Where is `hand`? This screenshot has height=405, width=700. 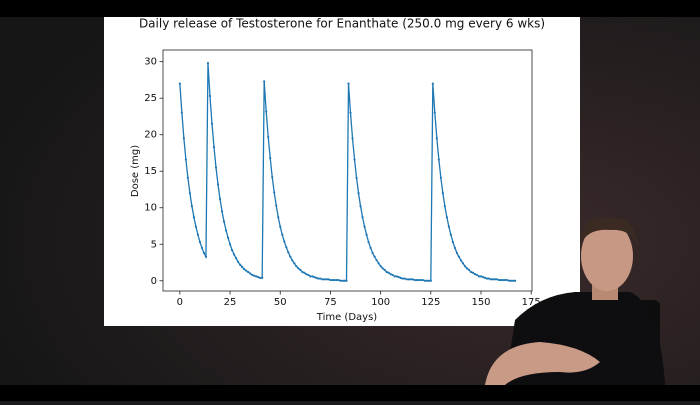 hand is located at coordinates (542, 363).